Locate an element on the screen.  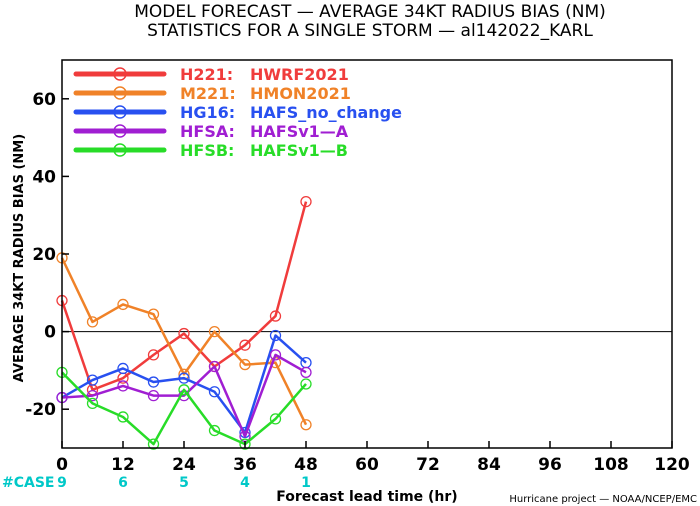
x-tick-label: 24 is located at coordinates (184, 465).